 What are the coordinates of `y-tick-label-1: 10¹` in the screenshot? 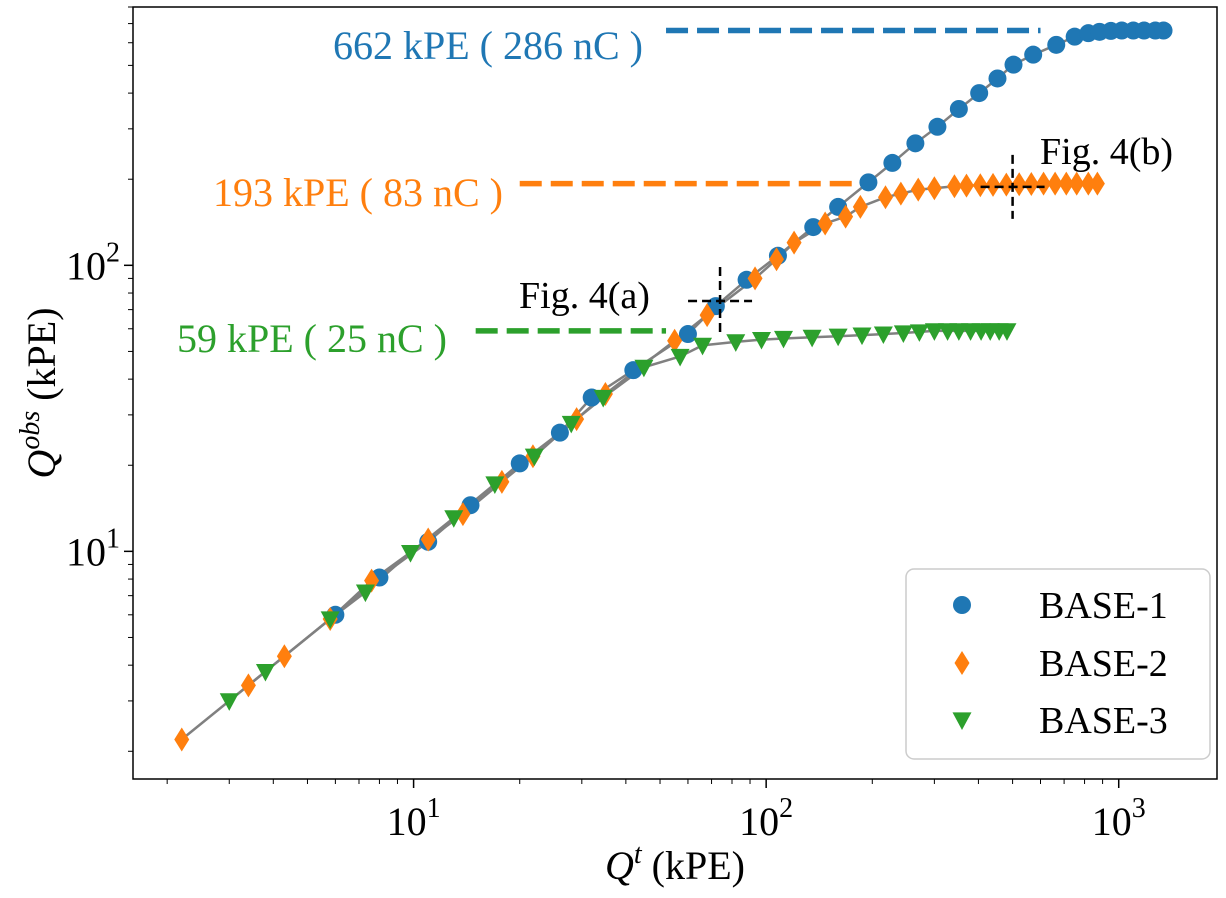 It's located at (93, 548).